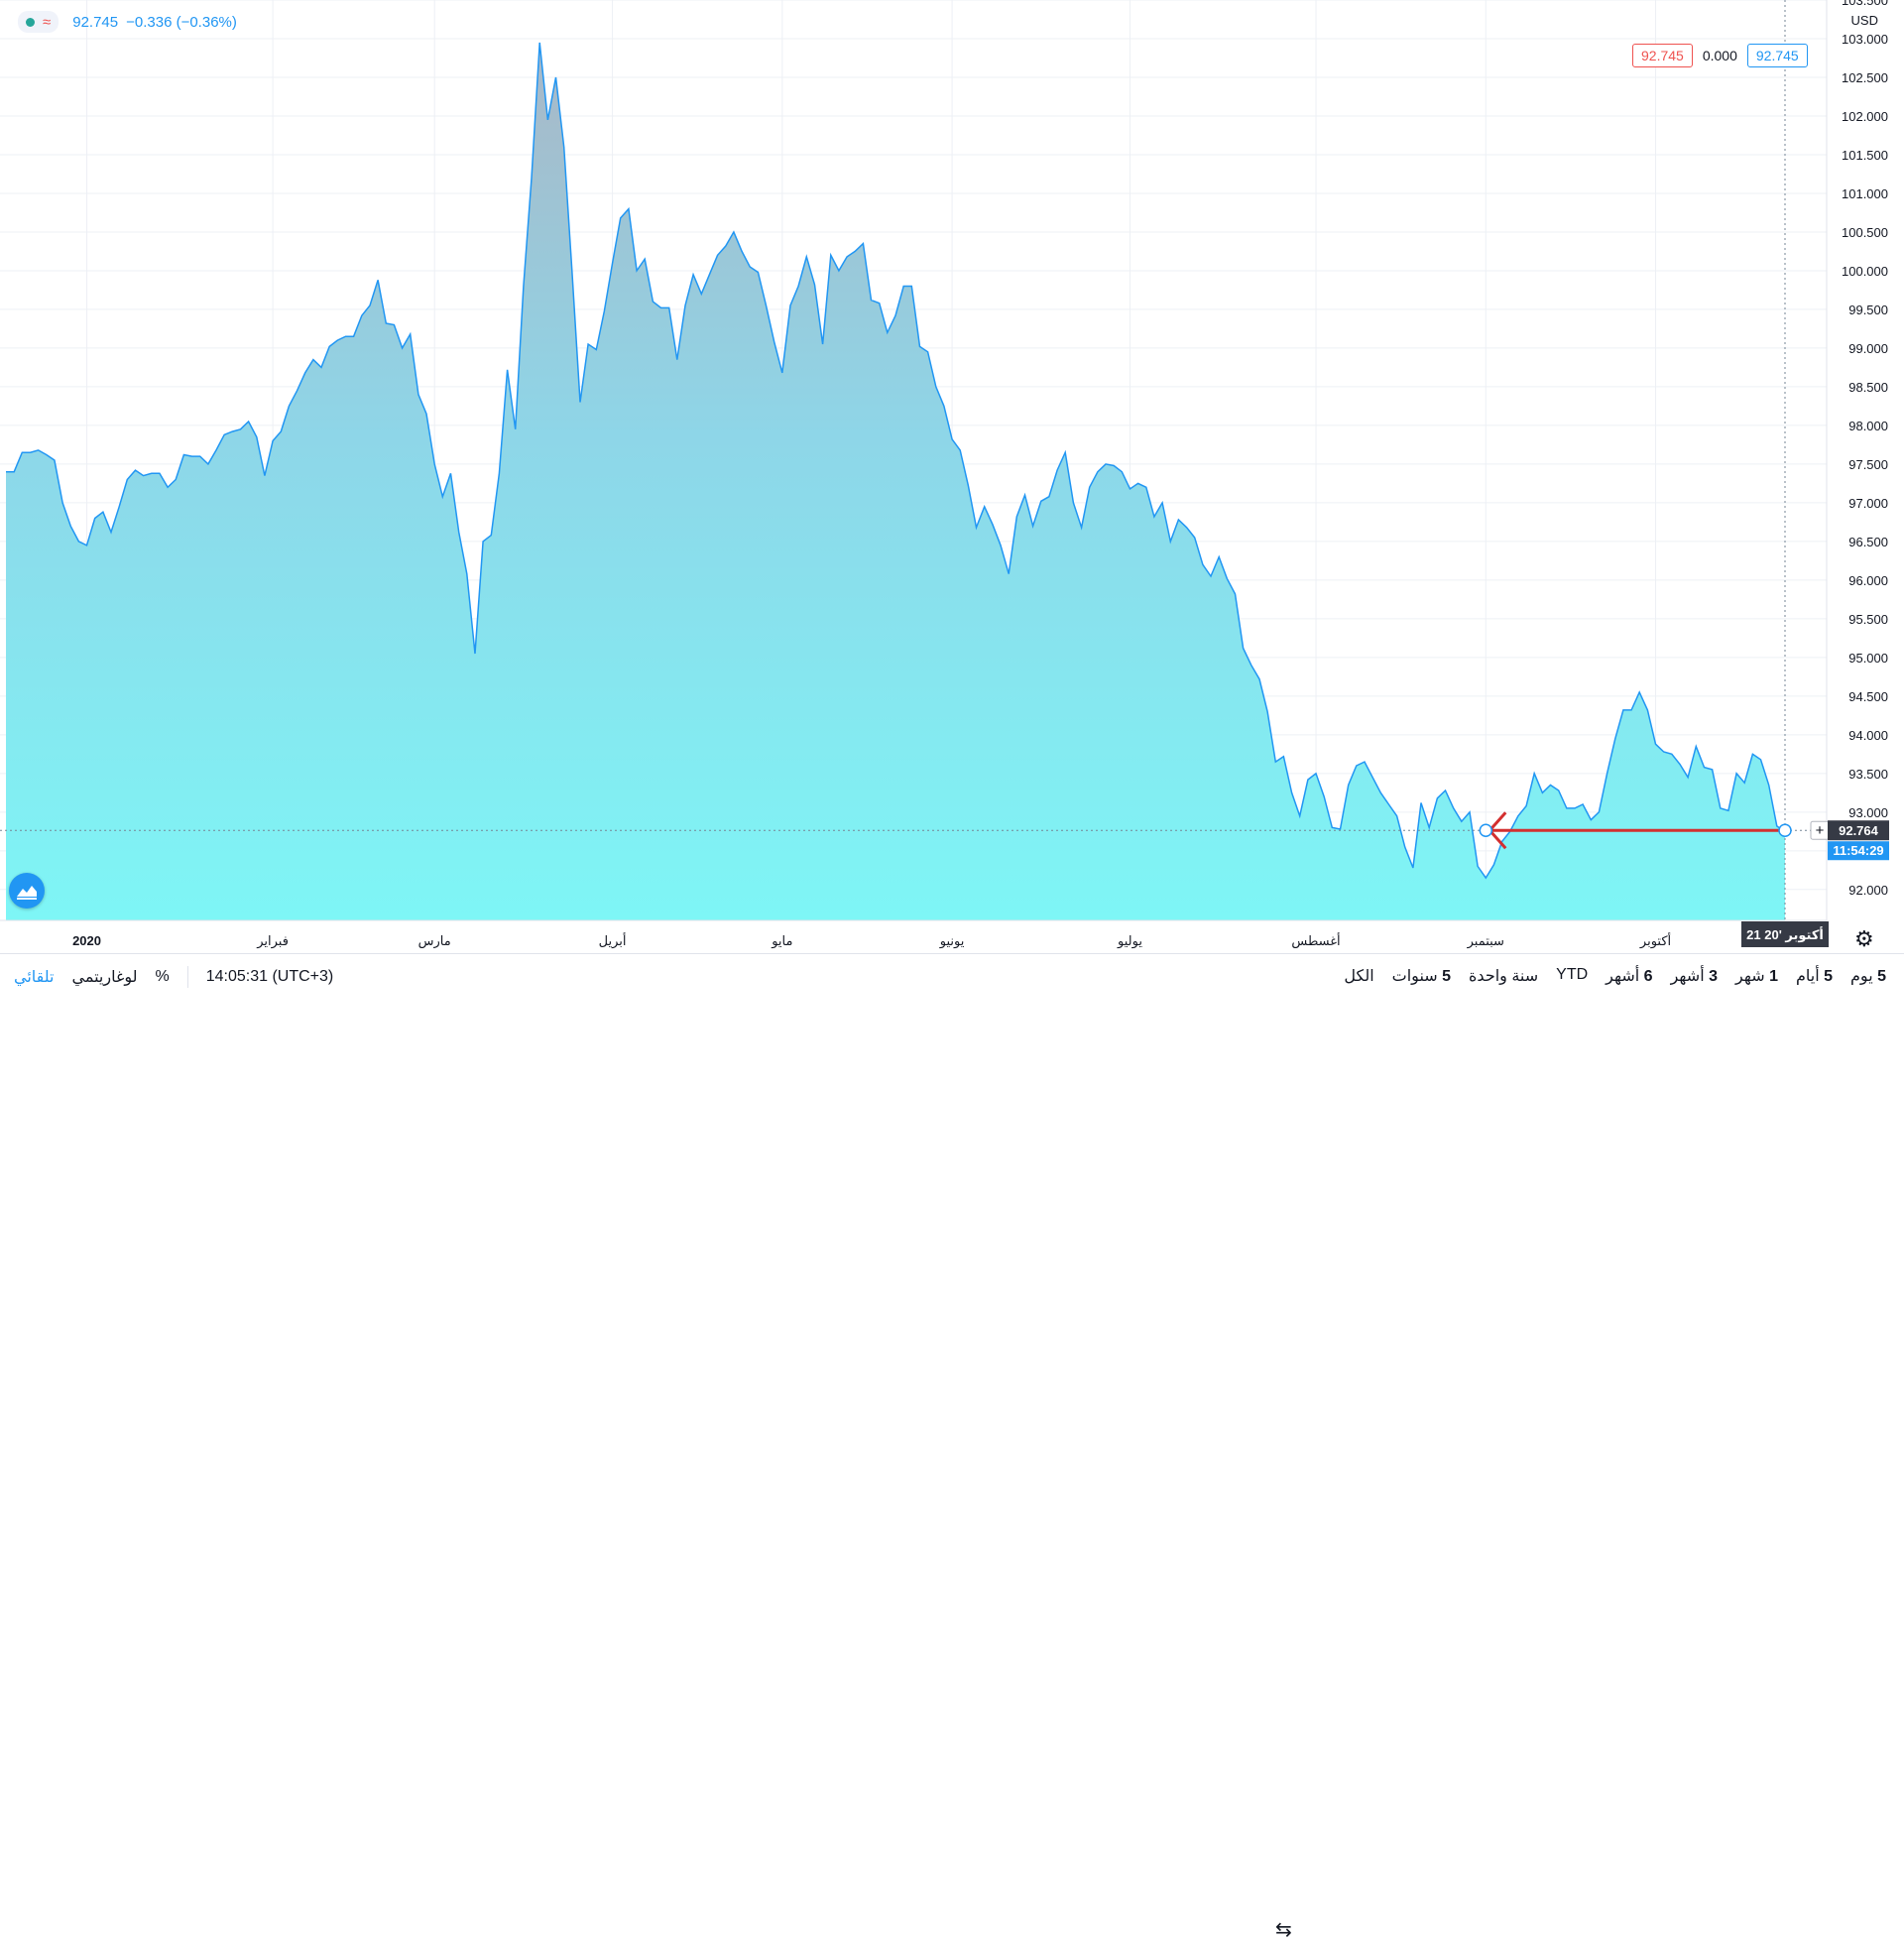 This screenshot has height=1942, width=1904. I want to click on y-tick-label: 95.500, so click(1868, 619).